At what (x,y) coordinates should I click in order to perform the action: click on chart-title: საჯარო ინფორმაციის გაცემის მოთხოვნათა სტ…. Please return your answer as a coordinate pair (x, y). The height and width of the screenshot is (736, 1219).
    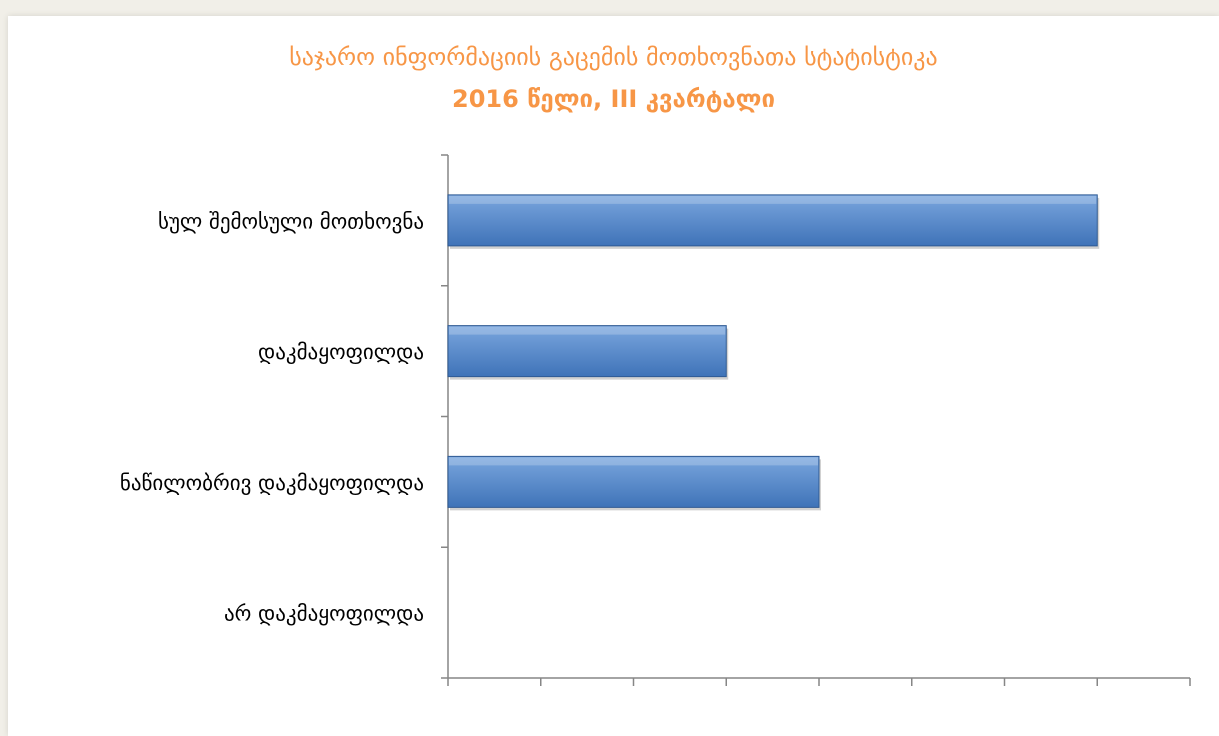
    Looking at the image, I should click on (613, 78).